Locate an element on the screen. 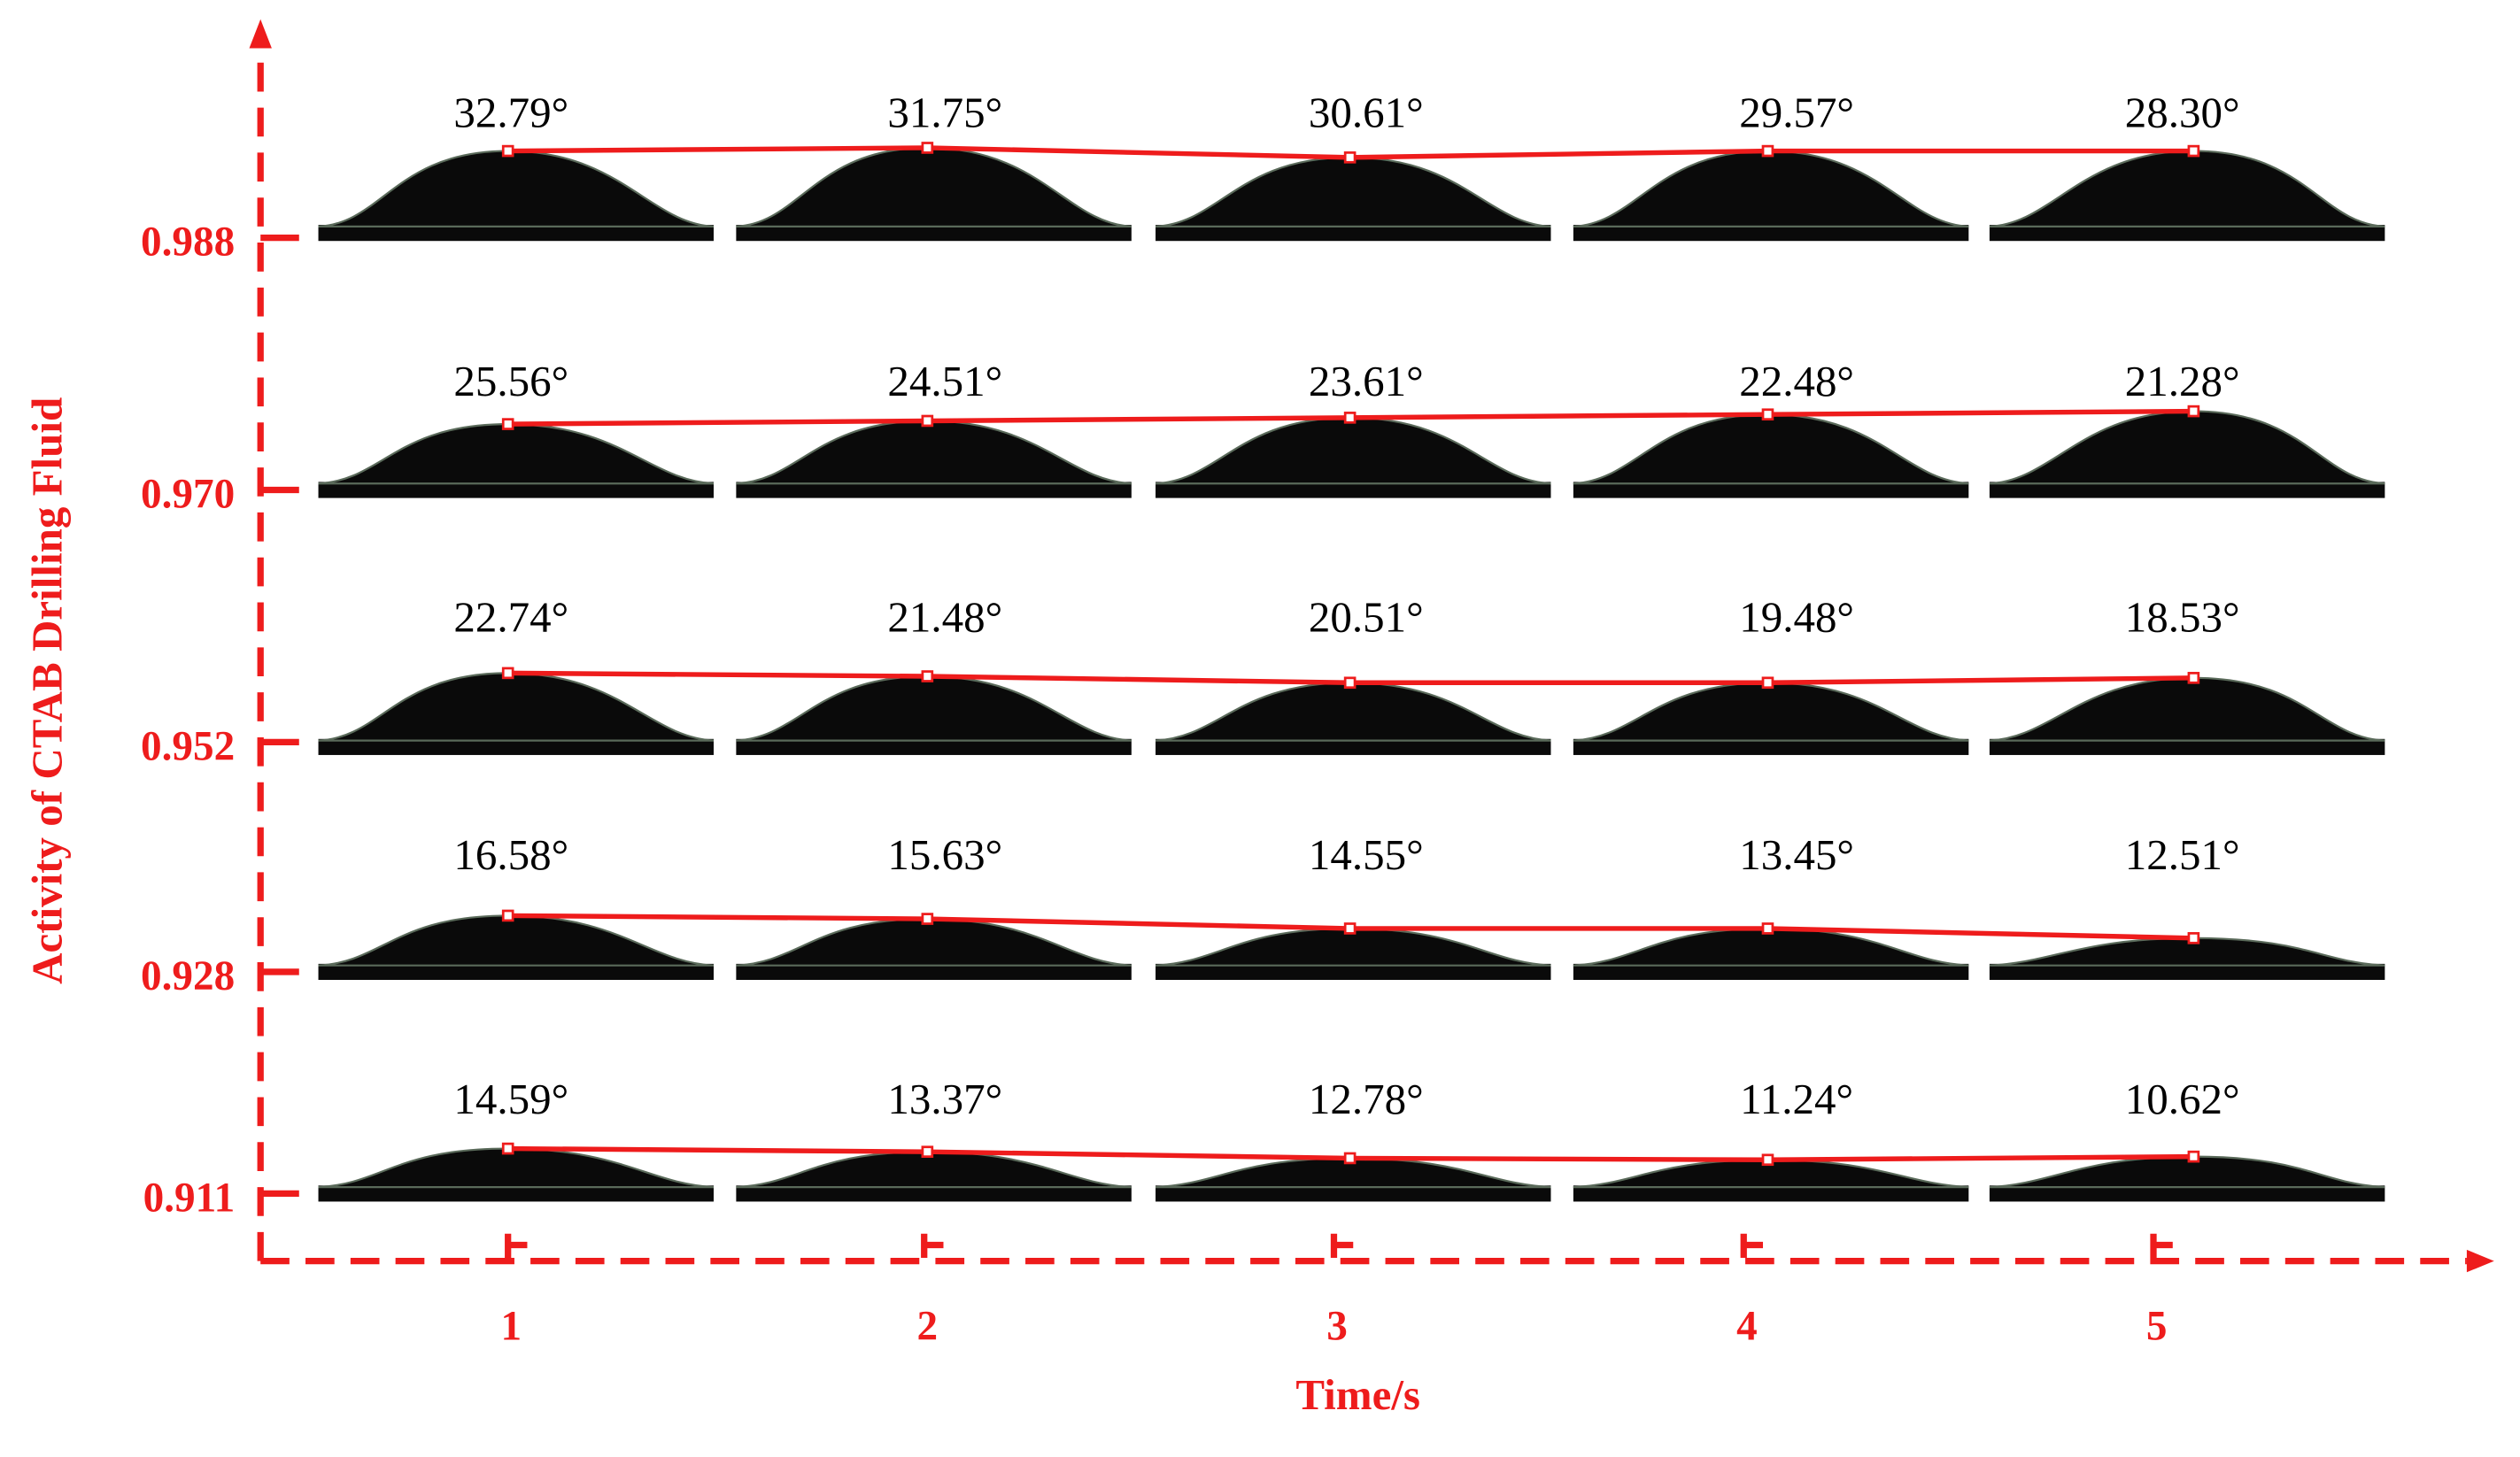 This screenshot has height=1457, width=2520. contact-angle-label: 13.37° is located at coordinates (944, 1099).